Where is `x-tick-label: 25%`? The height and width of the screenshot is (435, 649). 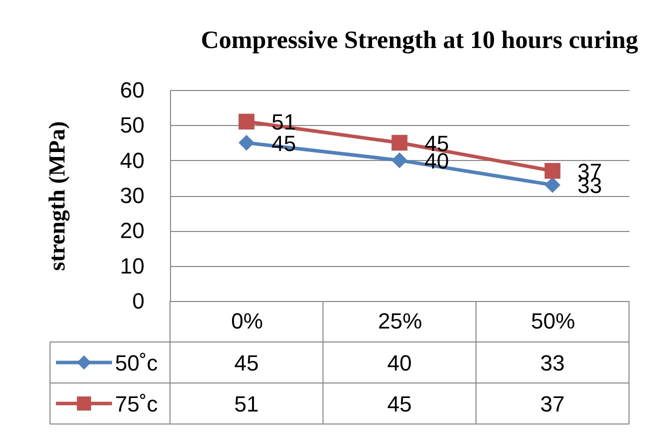 x-tick-label: 25% is located at coordinates (400, 321).